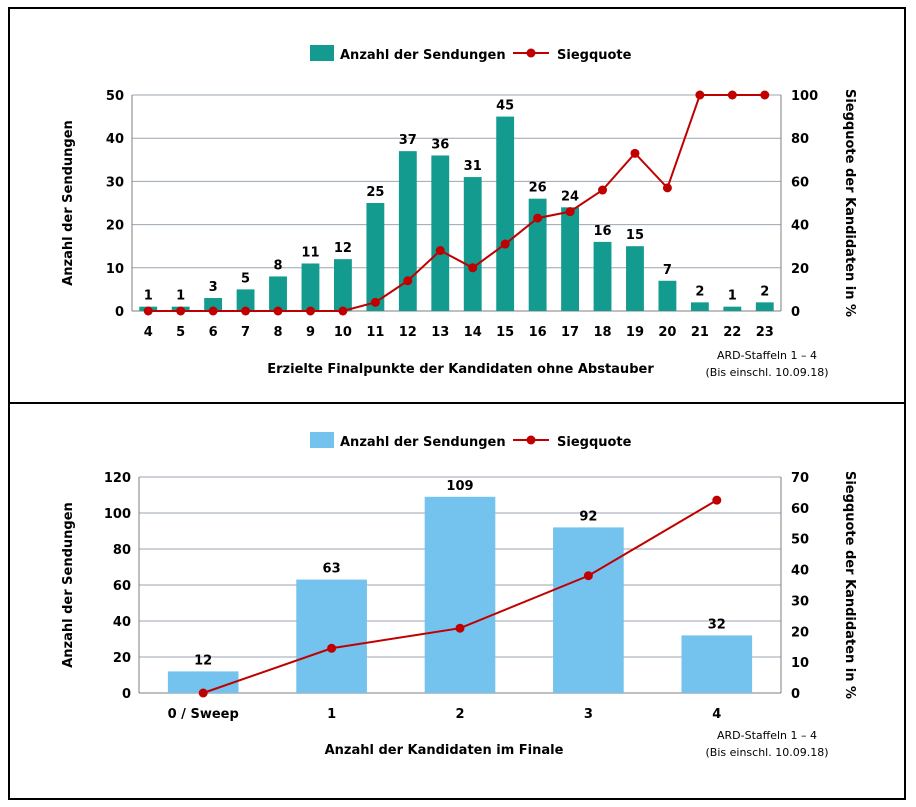  Describe the element at coordinates (213, 332) in the screenshot. I see `x-tick-label: 6` at that location.